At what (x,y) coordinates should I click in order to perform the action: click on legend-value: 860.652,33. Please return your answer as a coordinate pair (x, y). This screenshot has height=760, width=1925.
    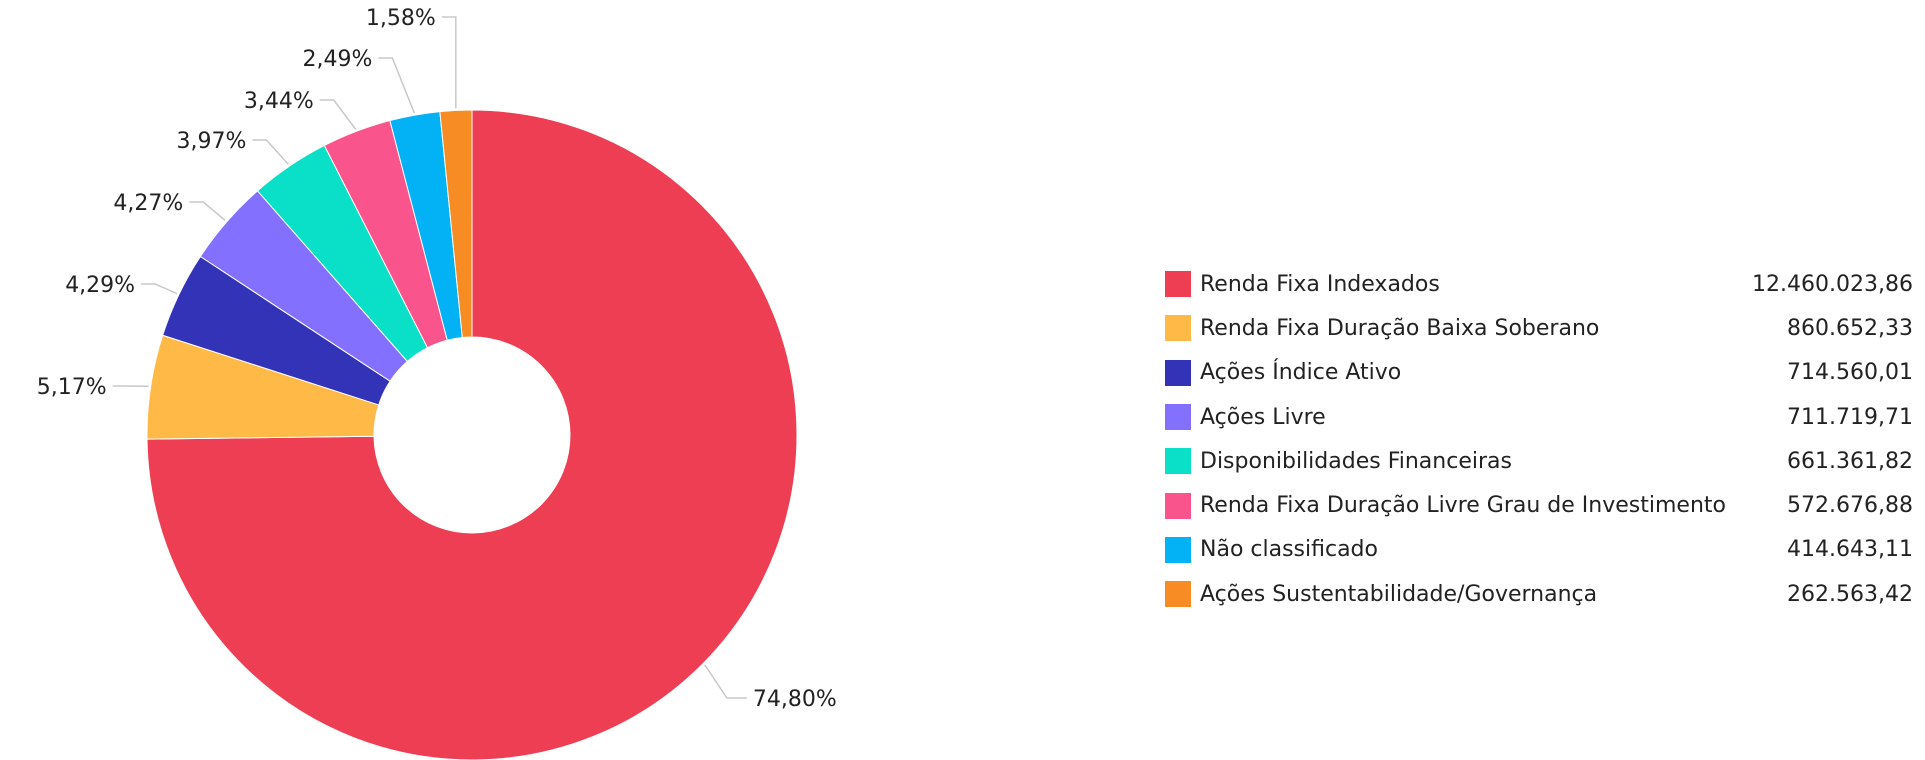
    Looking at the image, I should click on (1850, 328).